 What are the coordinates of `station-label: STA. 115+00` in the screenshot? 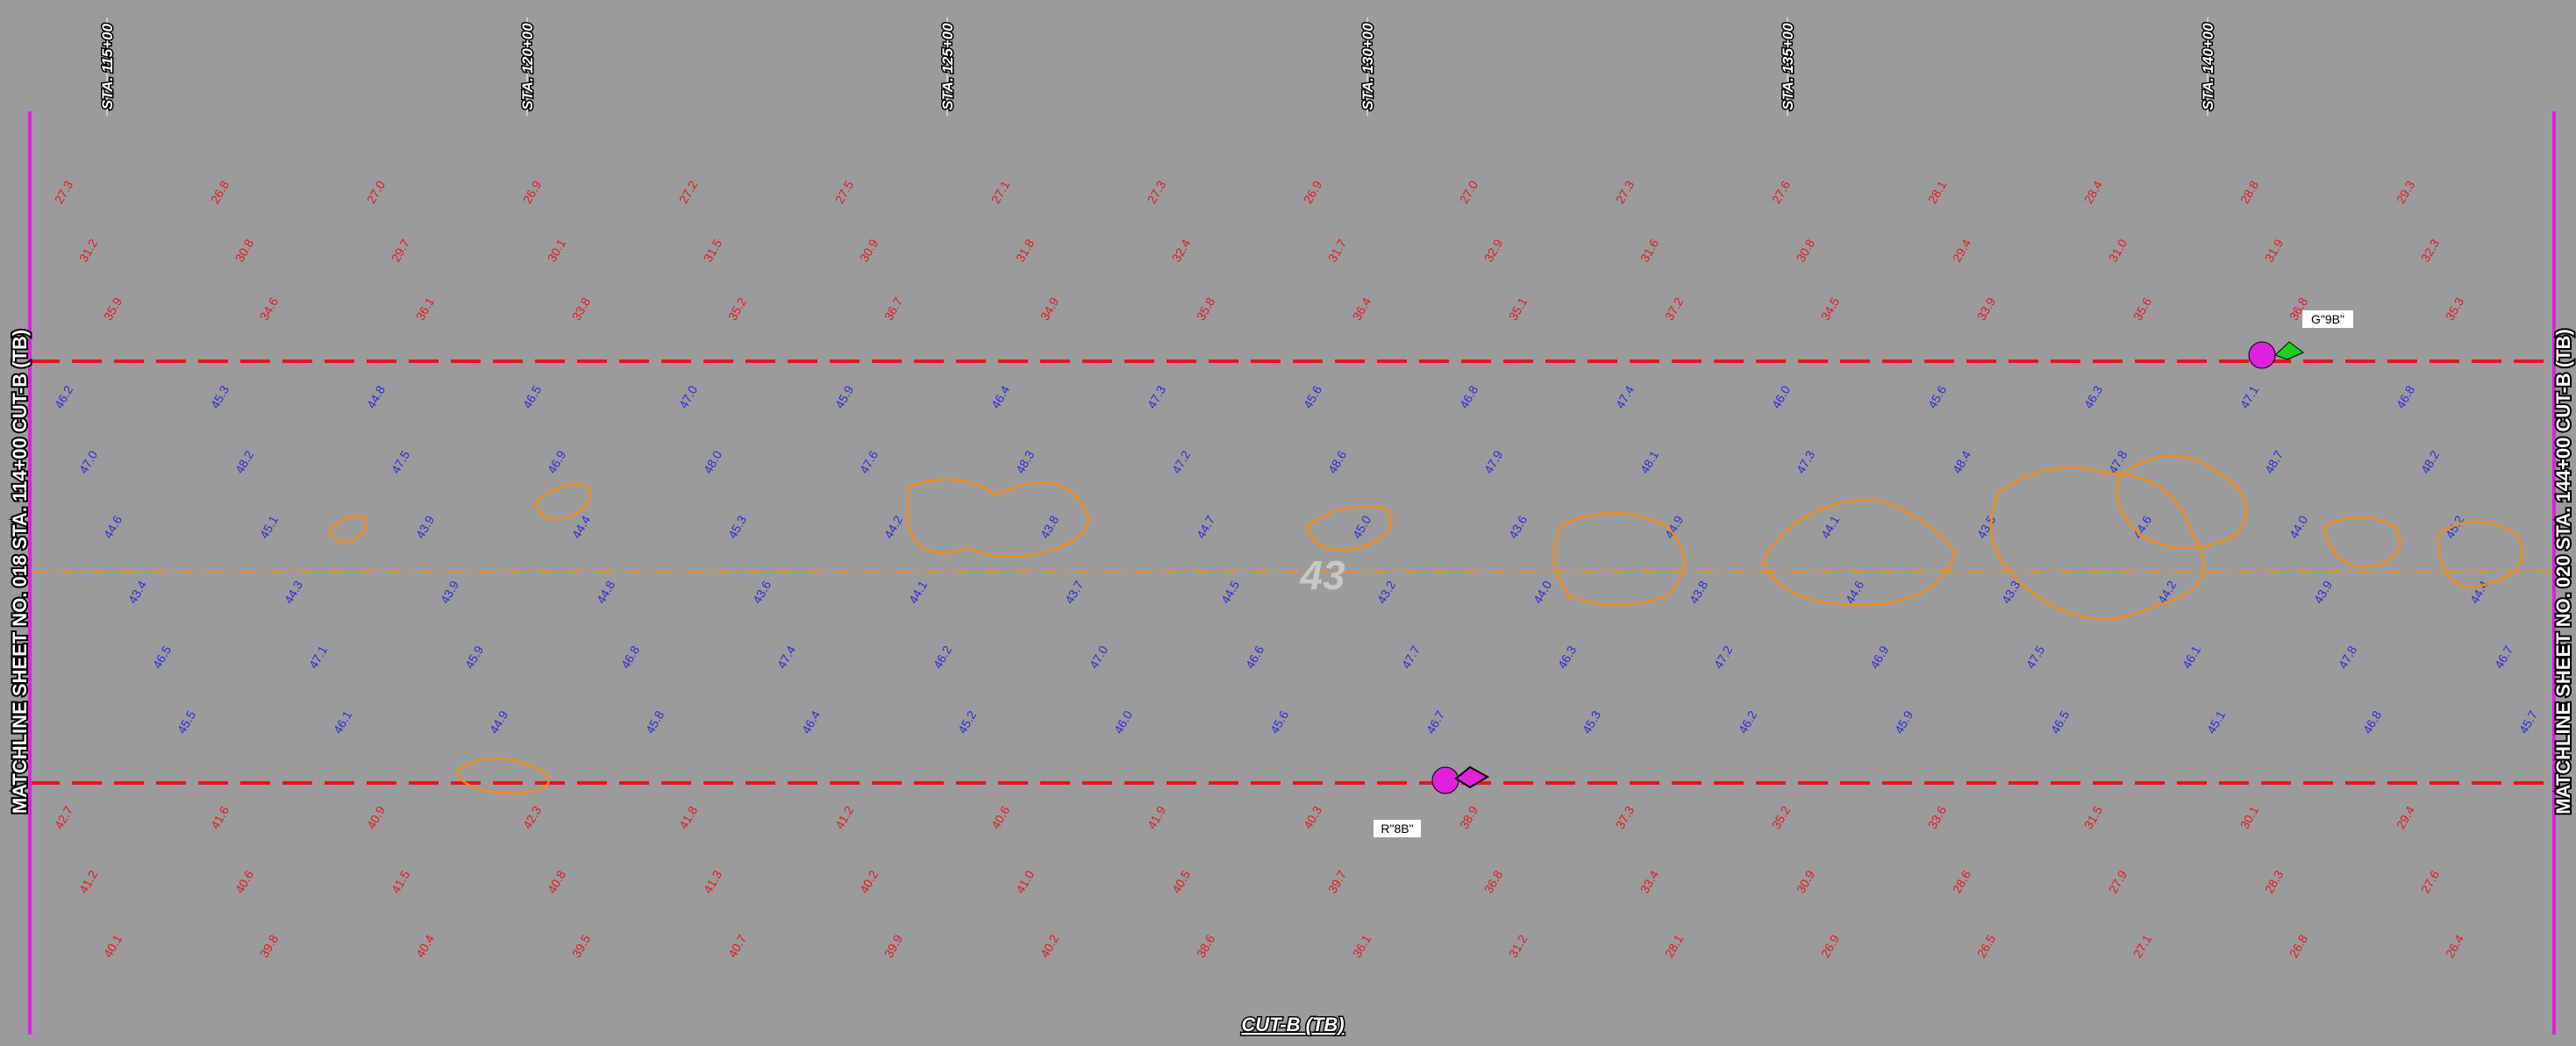 It's located at (108, 66).